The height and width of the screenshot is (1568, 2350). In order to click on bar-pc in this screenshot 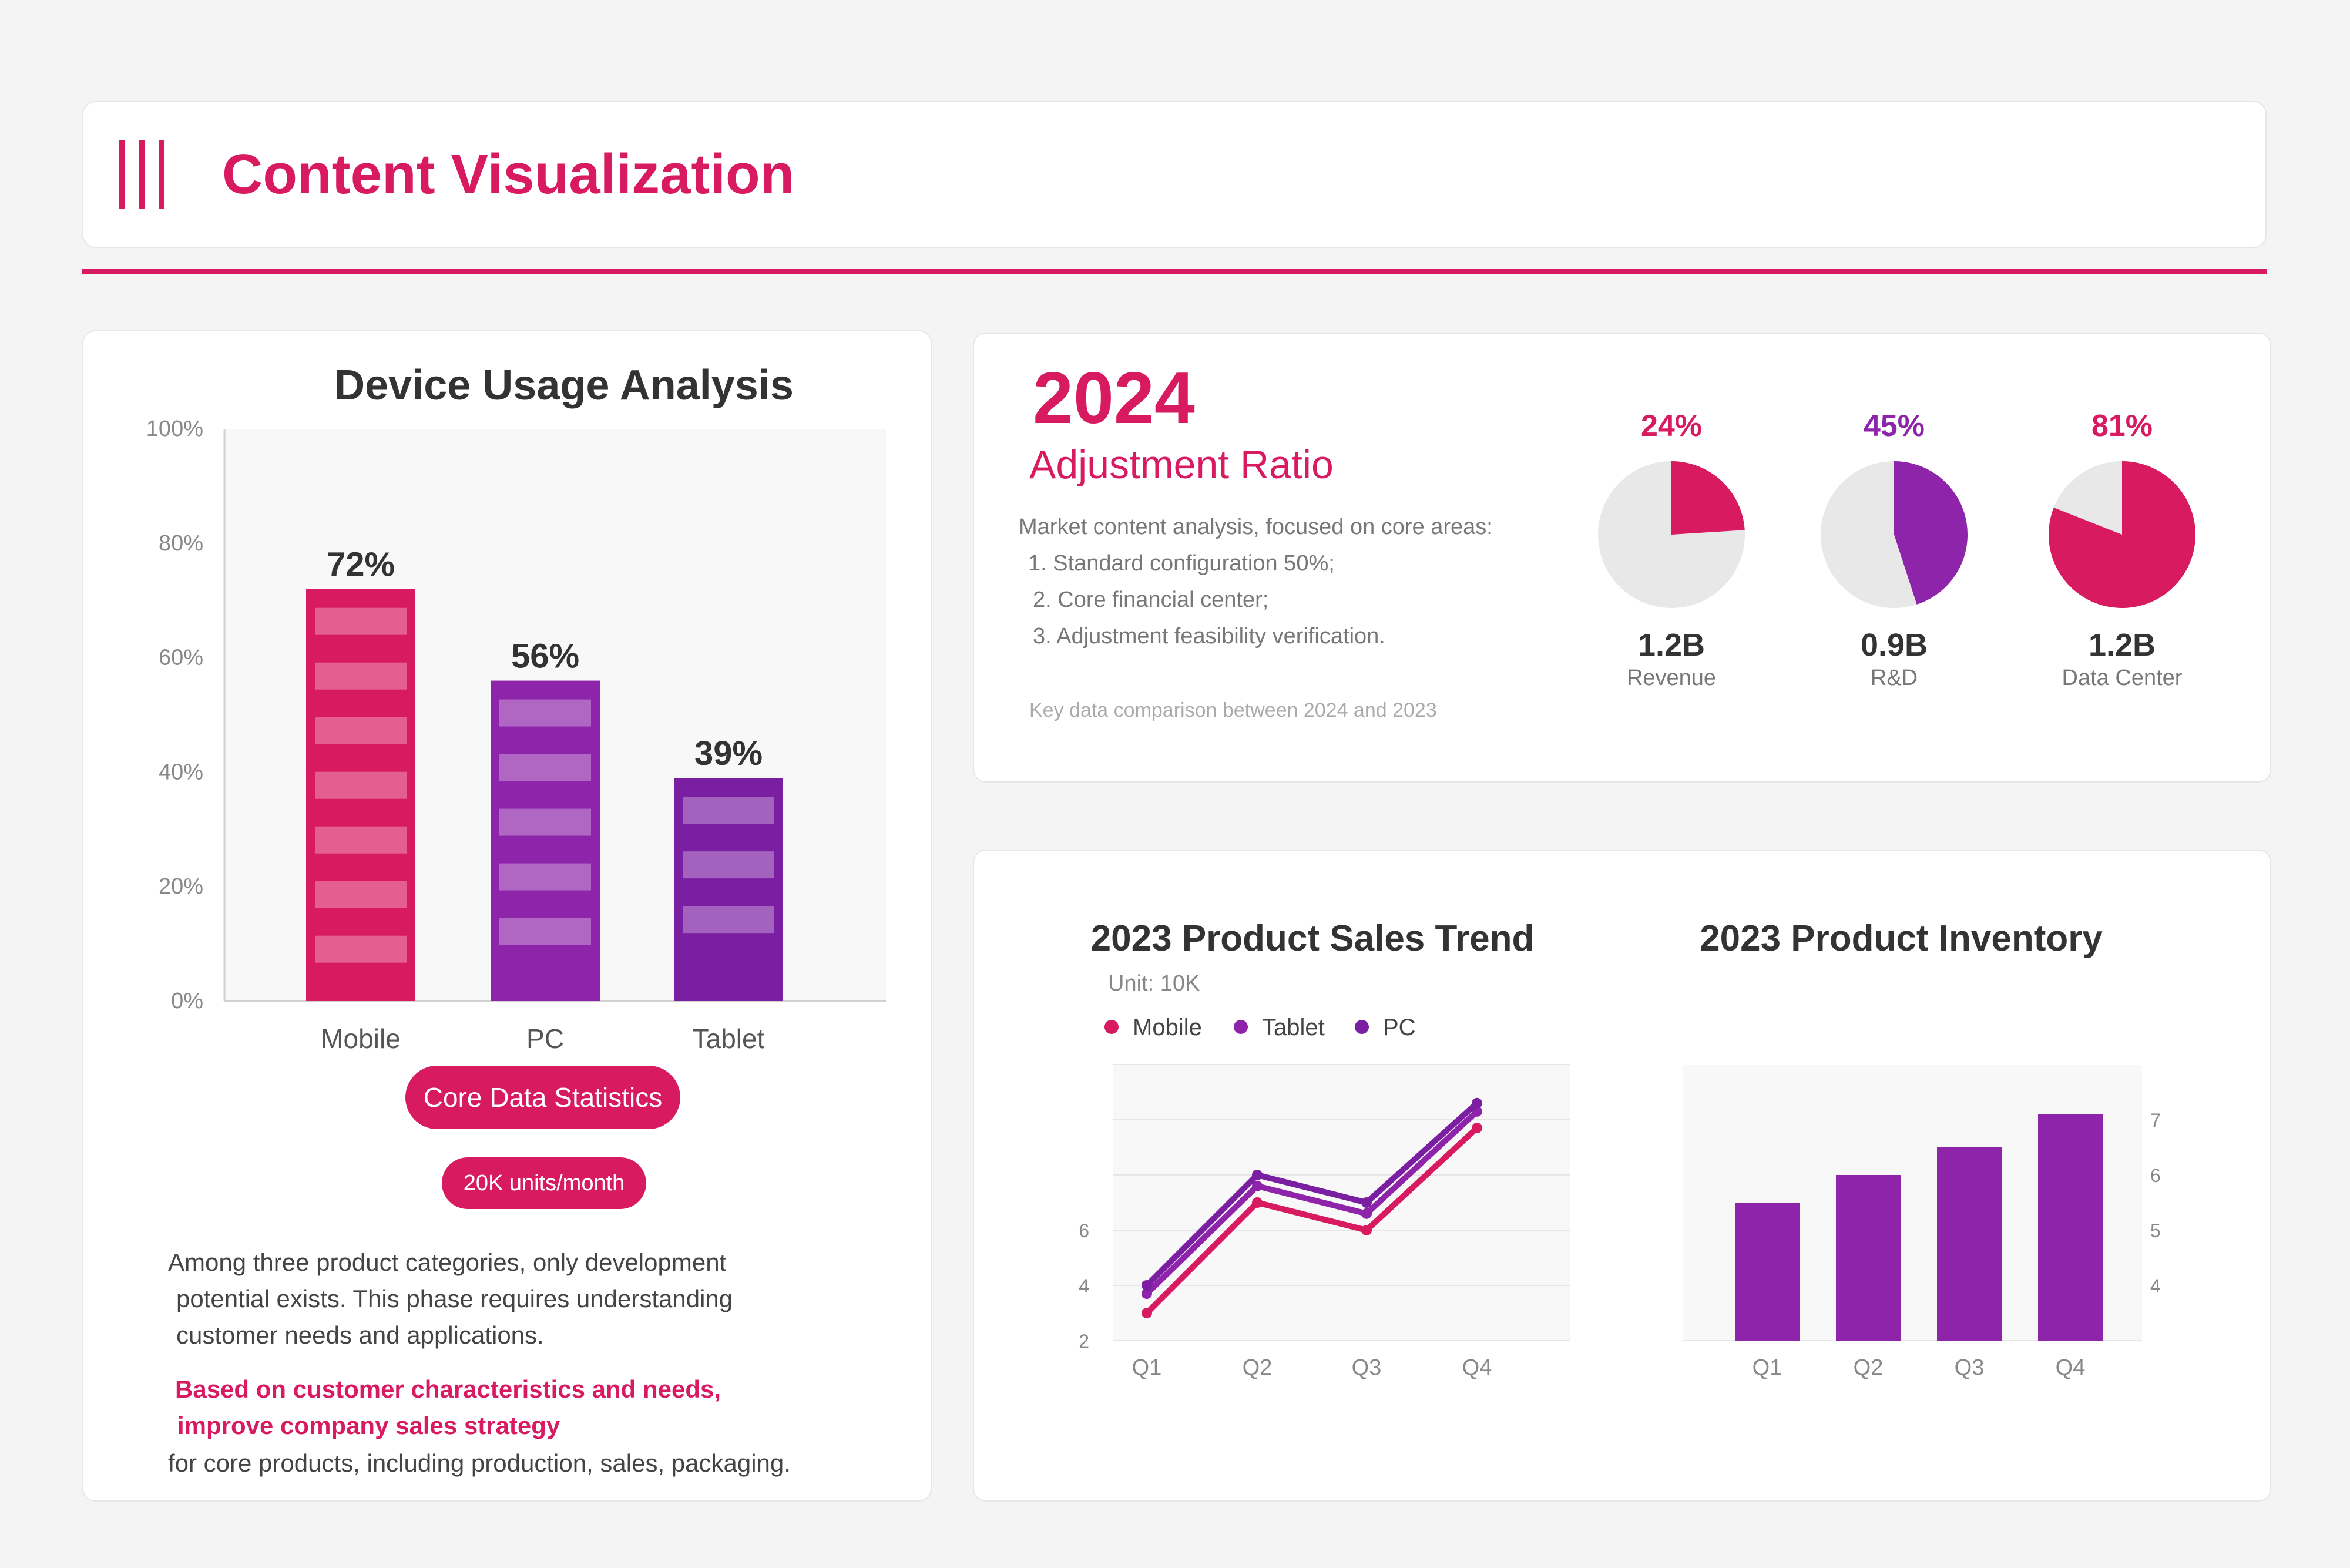, I will do `click(545, 840)`.